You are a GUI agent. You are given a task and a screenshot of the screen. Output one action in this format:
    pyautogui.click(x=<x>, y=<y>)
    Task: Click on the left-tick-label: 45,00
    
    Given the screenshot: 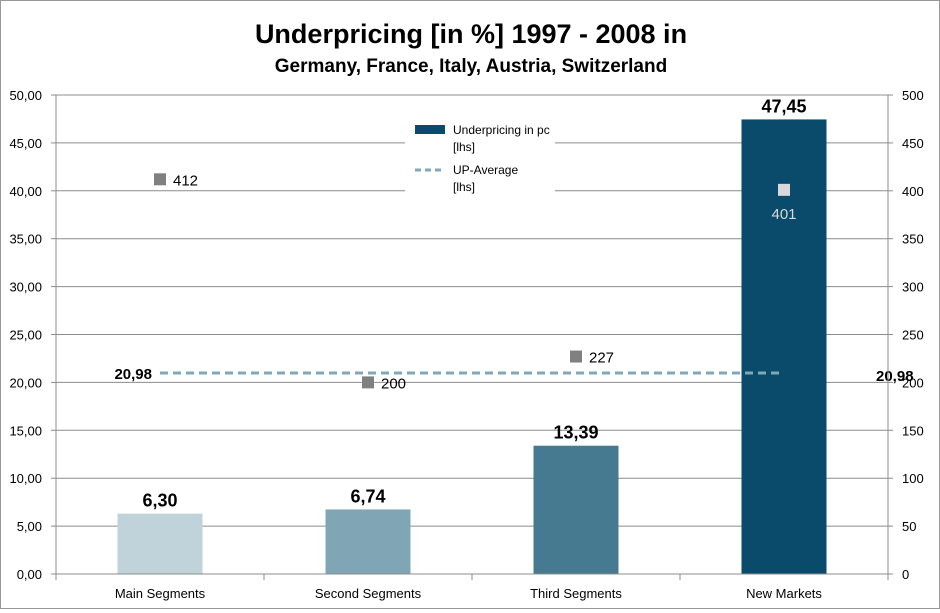 What is the action you would take?
    pyautogui.click(x=25, y=143)
    